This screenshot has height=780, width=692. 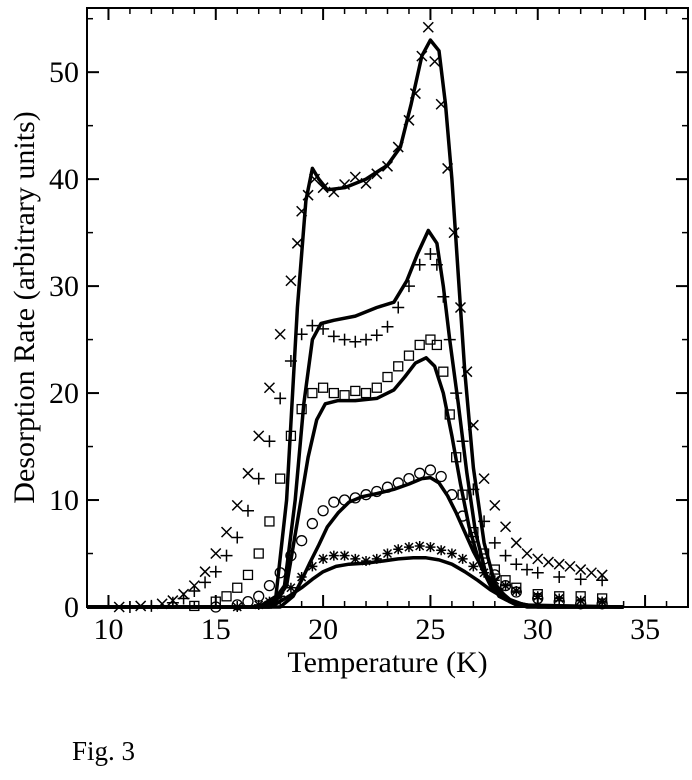 What do you see at coordinates (645, 629) in the screenshot?
I see `x-tick-label: 35` at bounding box center [645, 629].